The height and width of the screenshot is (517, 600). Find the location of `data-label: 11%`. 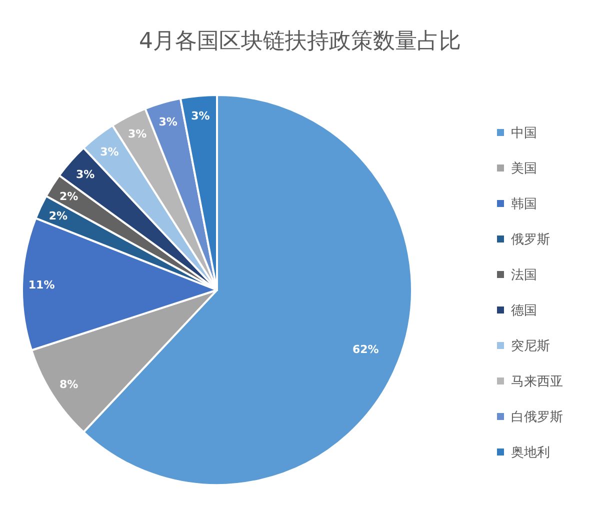

data-label: 11% is located at coordinates (41, 285).